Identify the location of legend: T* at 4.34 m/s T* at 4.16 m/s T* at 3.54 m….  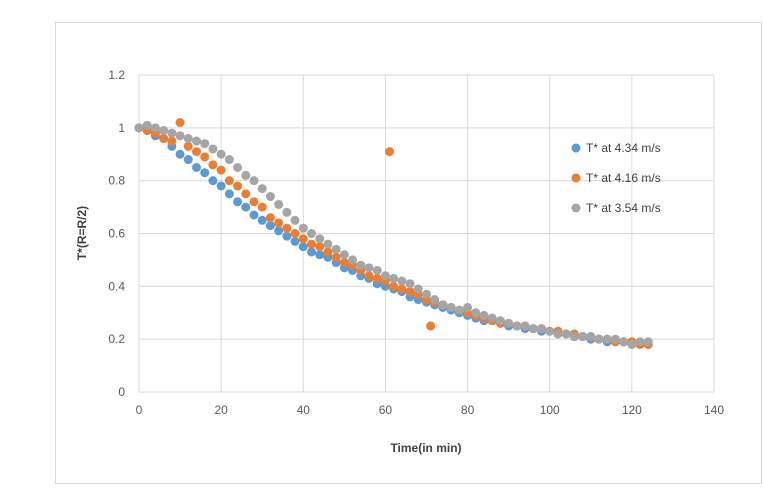
(616, 178).